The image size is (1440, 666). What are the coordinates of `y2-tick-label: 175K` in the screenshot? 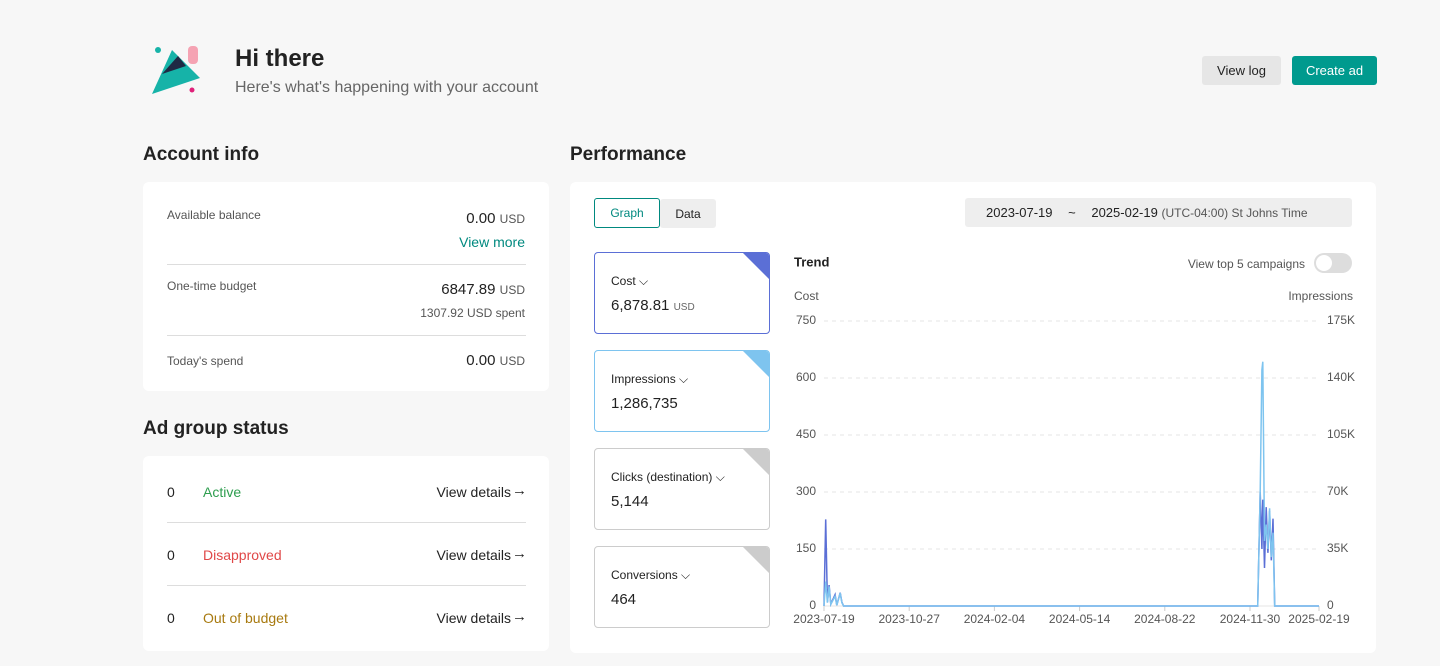 It's located at (1341, 320).